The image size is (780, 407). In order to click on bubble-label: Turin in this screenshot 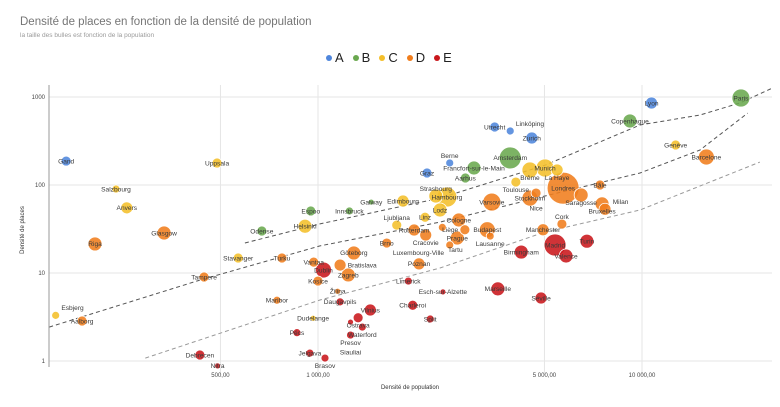, I will do `click(587, 241)`.